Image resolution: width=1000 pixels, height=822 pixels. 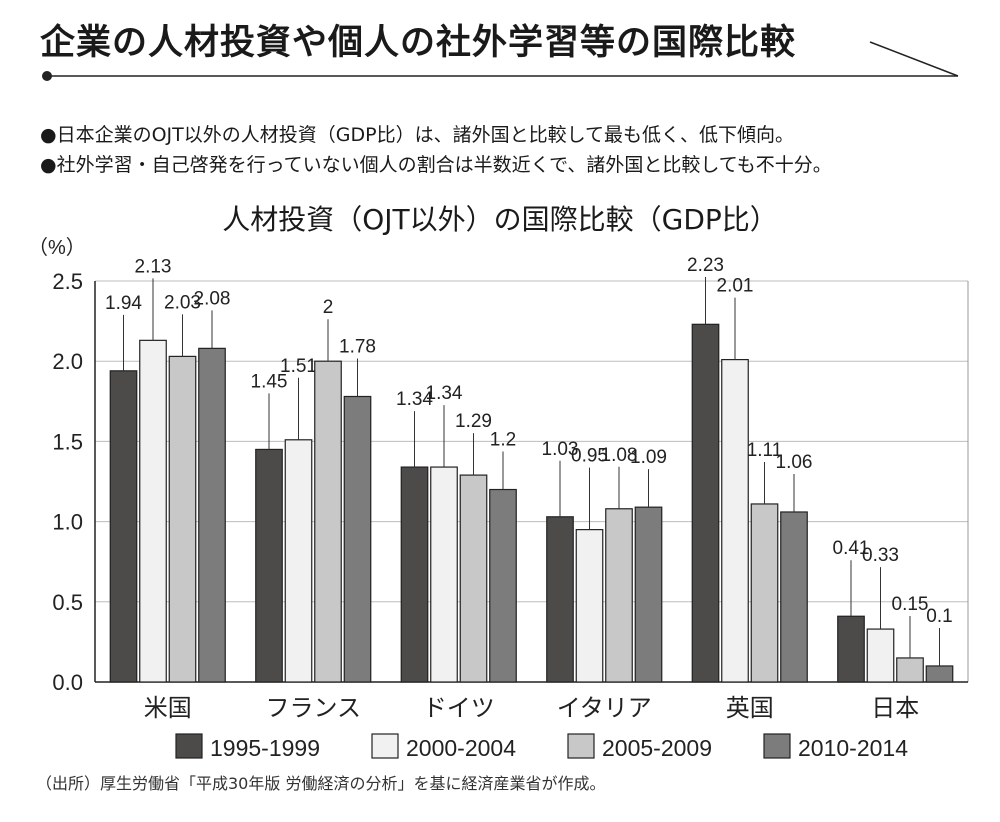 What do you see at coordinates (67, 441) in the screenshot?
I see `y-tick-label: 1.5` at bounding box center [67, 441].